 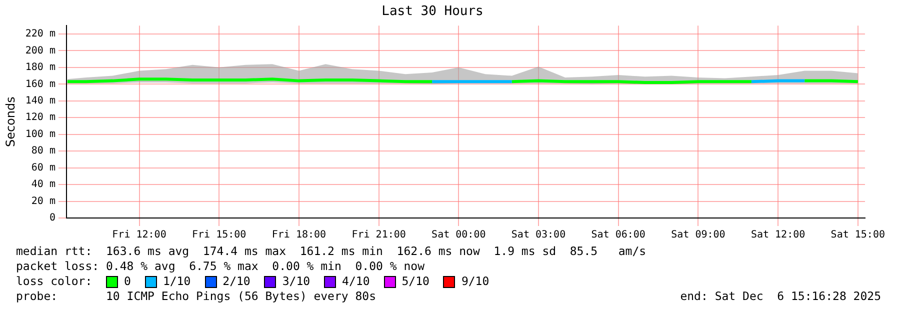 What do you see at coordinates (127, 281) in the screenshot?
I see `legend-label: 0` at bounding box center [127, 281].